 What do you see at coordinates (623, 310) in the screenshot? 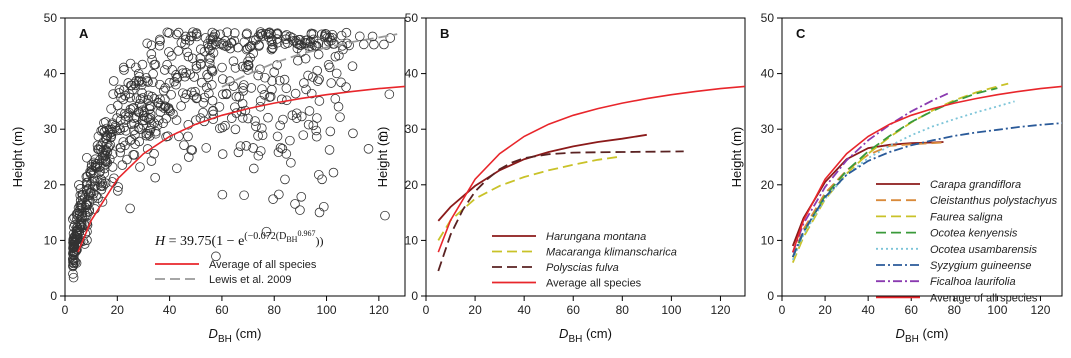
I see `x-tick-label: 80` at bounding box center [623, 310].